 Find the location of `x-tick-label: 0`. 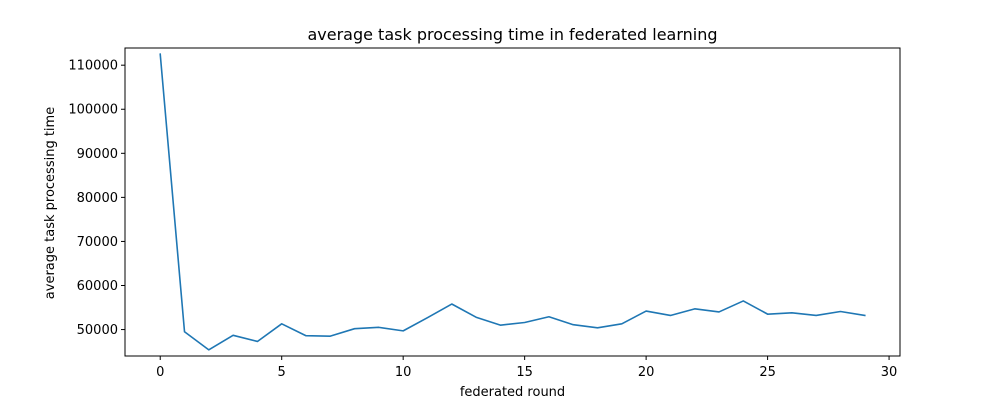

x-tick-label: 0 is located at coordinates (160, 372).